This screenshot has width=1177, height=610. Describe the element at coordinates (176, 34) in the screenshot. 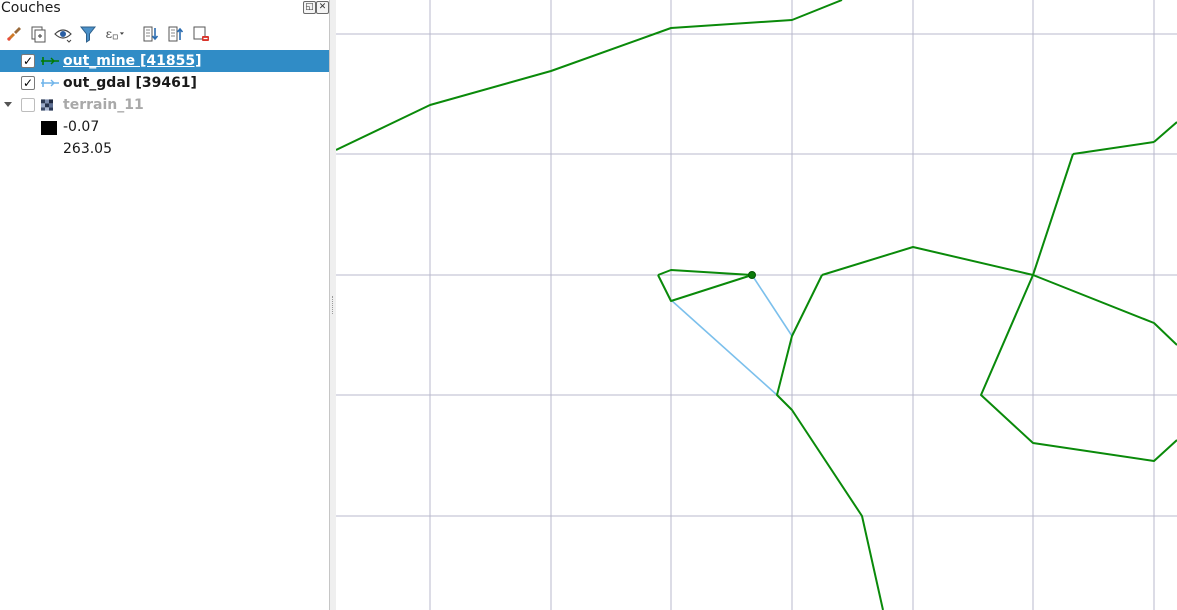

I see `collapse-all-icon` at that location.